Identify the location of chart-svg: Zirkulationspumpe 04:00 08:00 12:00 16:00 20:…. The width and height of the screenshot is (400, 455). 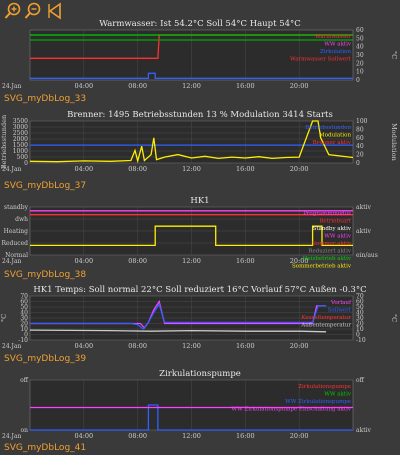
(187, 404).